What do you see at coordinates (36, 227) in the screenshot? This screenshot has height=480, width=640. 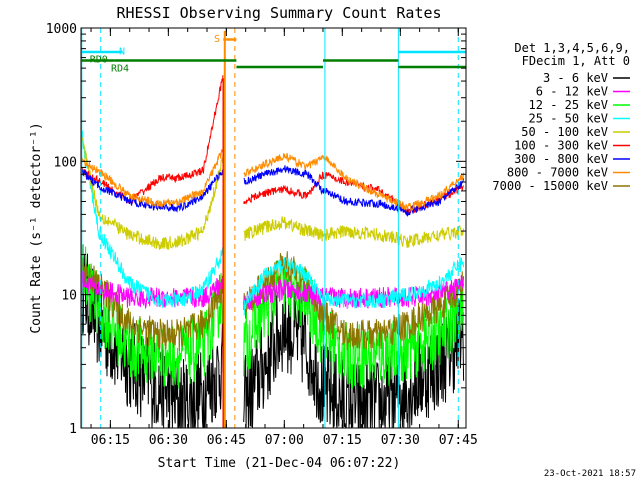 I see `y-axis-label: Count Rate (s⁻¹ detector⁻¹)` at bounding box center [36, 227].